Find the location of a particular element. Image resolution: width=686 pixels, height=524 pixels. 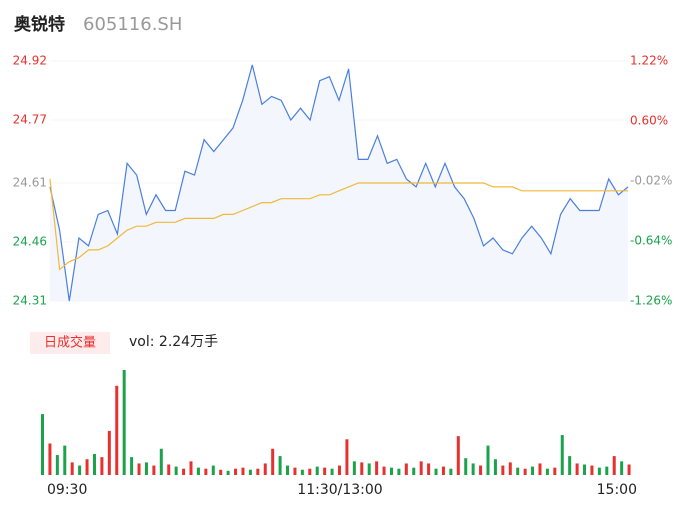

y-tick-label: 24.61 is located at coordinates (30, 182).